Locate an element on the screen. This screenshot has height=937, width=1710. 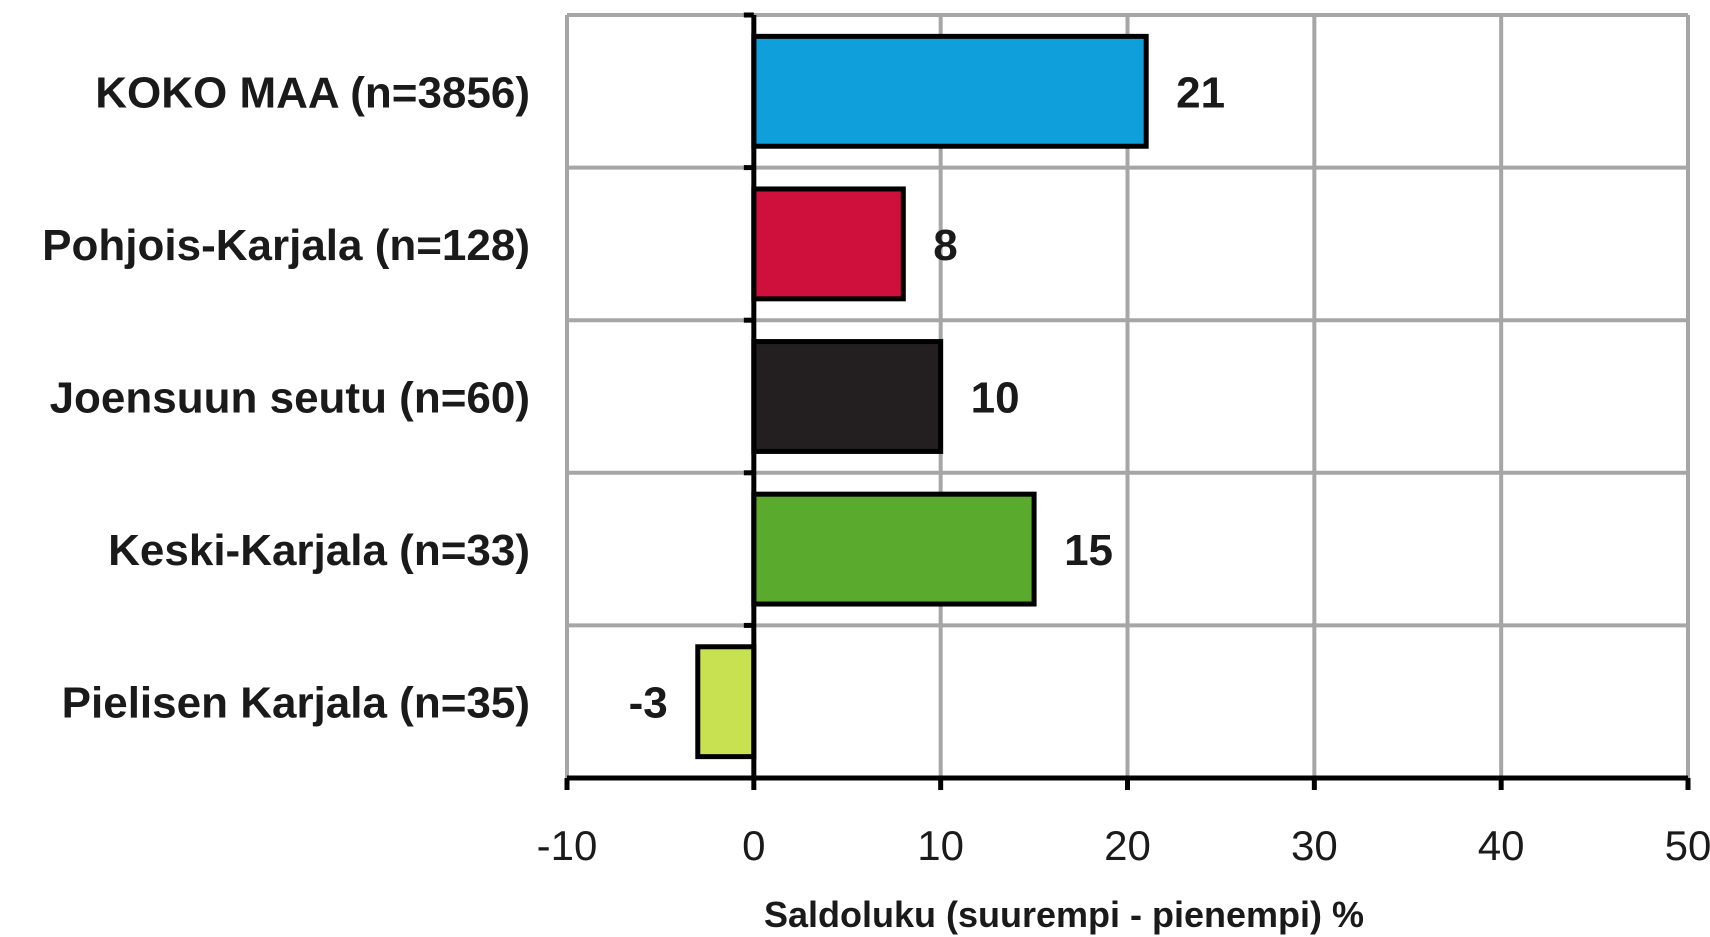
data-label: -3 is located at coordinates (648, 703).